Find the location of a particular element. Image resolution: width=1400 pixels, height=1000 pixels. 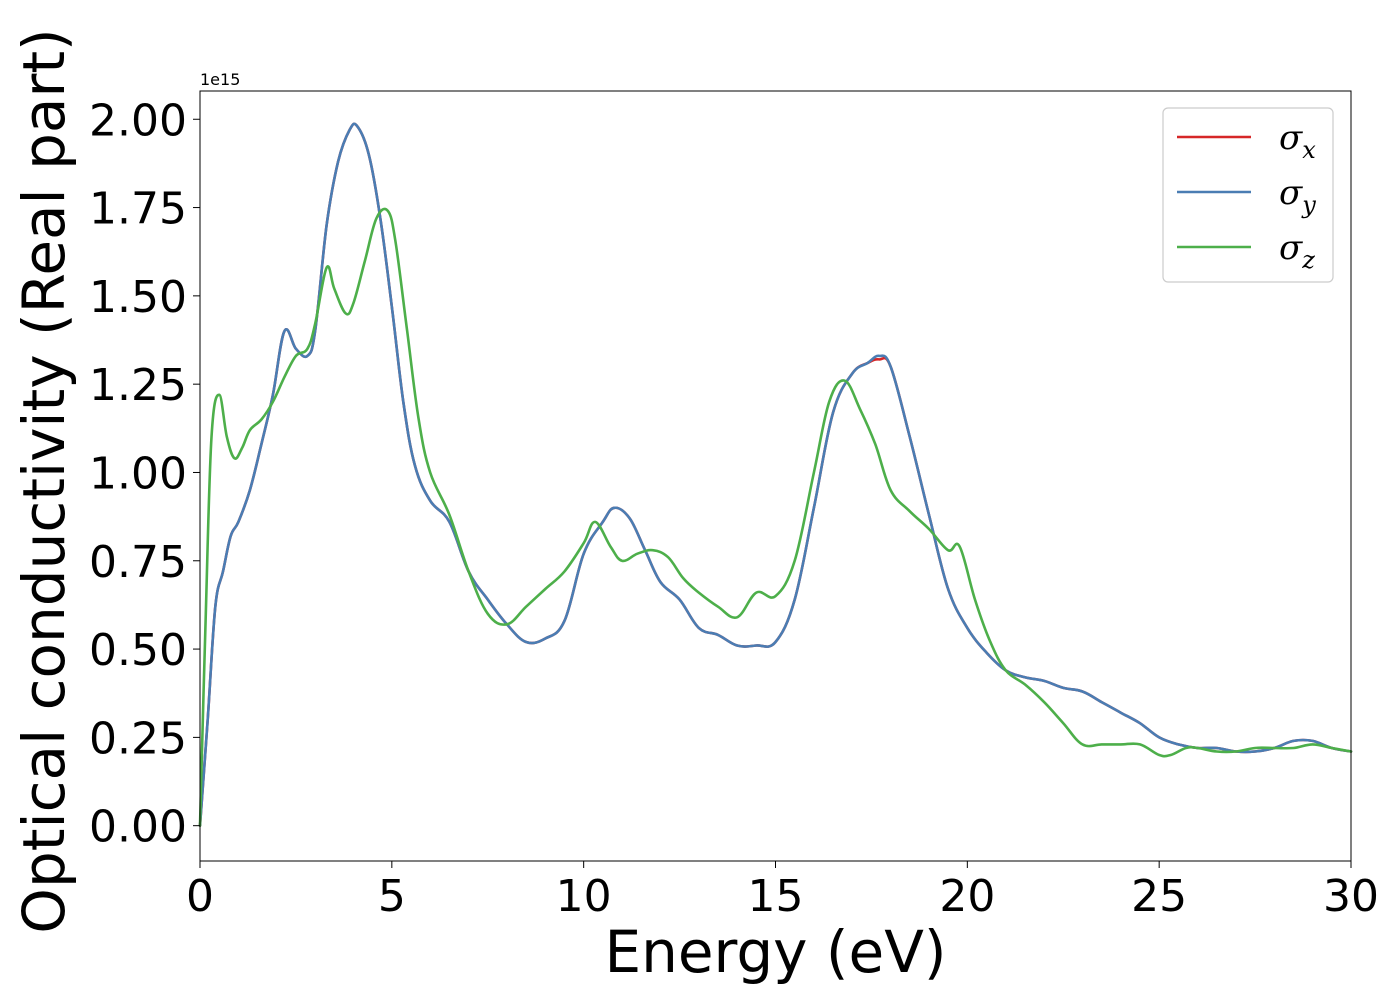

y-tick-label: 0.75 is located at coordinates (138, 562).